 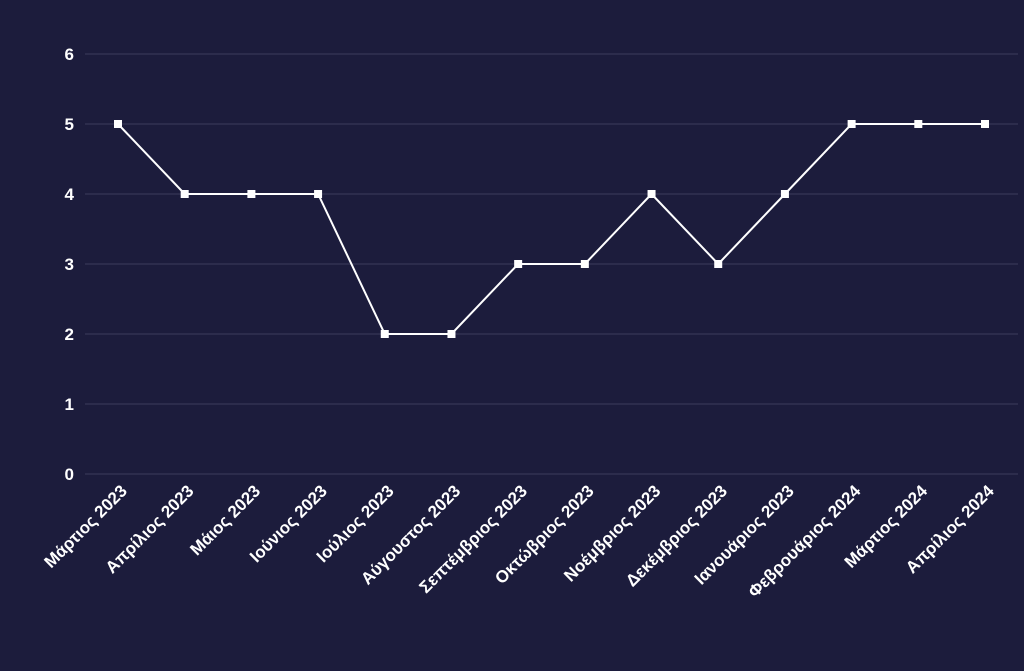 I want to click on y-tick-label: 0, so click(x=69, y=474).